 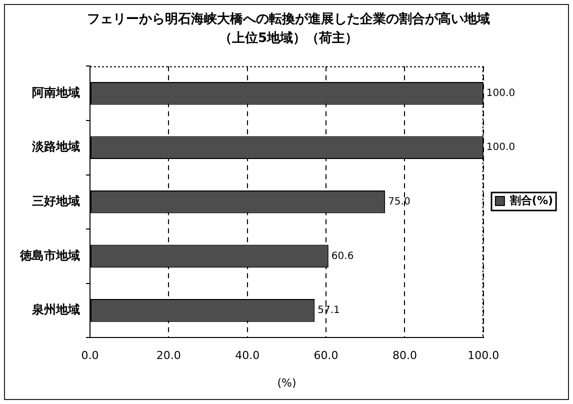 What do you see at coordinates (329, 310) in the screenshot?
I see `data-label: 57.1` at bounding box center [329, 310].